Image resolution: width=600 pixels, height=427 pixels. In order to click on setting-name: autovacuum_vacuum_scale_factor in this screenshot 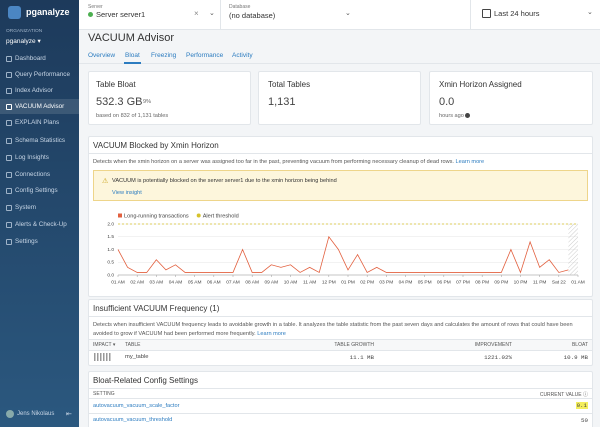, I will do `click(136, 406)`.